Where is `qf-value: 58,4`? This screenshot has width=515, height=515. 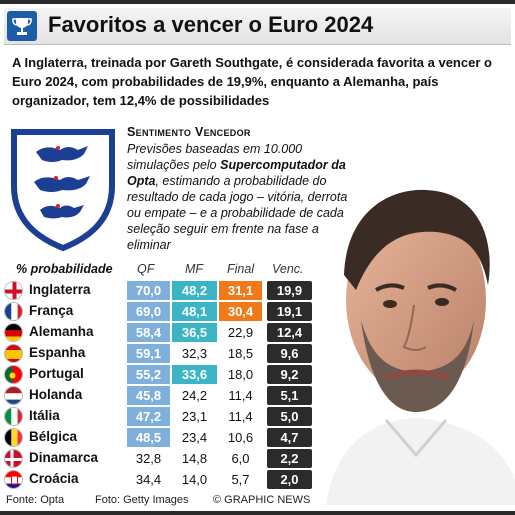 qf-value: 58,4 is located at coordinates (148, 332).